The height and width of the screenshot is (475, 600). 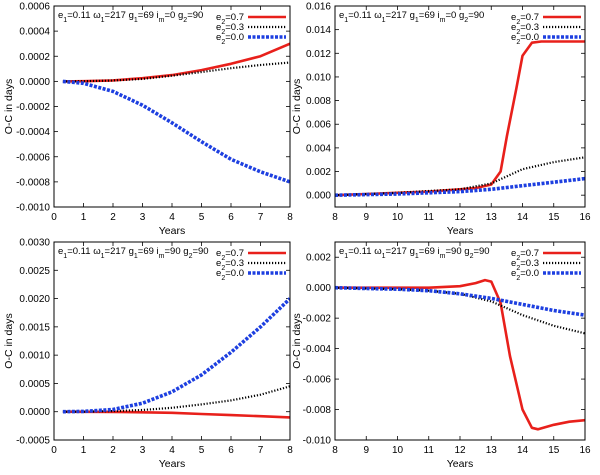 What do you see at coordinates (34, 57) in the screenshot?
I see `y-tick-label: 0.0002` at bounding box center [34, 57].